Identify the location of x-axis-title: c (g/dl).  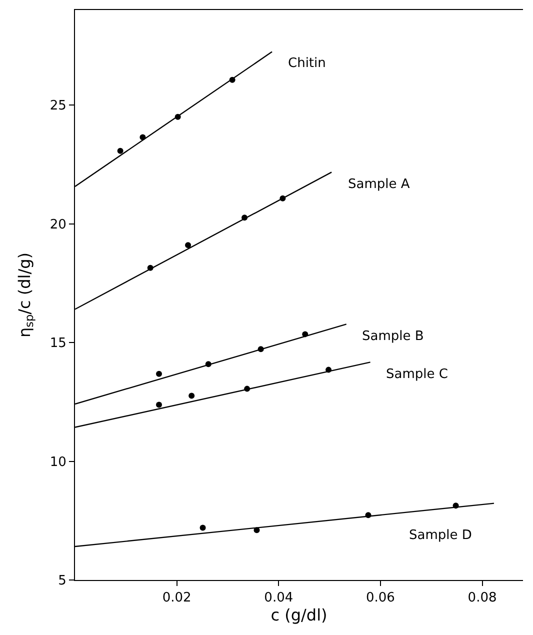
(299, 615).